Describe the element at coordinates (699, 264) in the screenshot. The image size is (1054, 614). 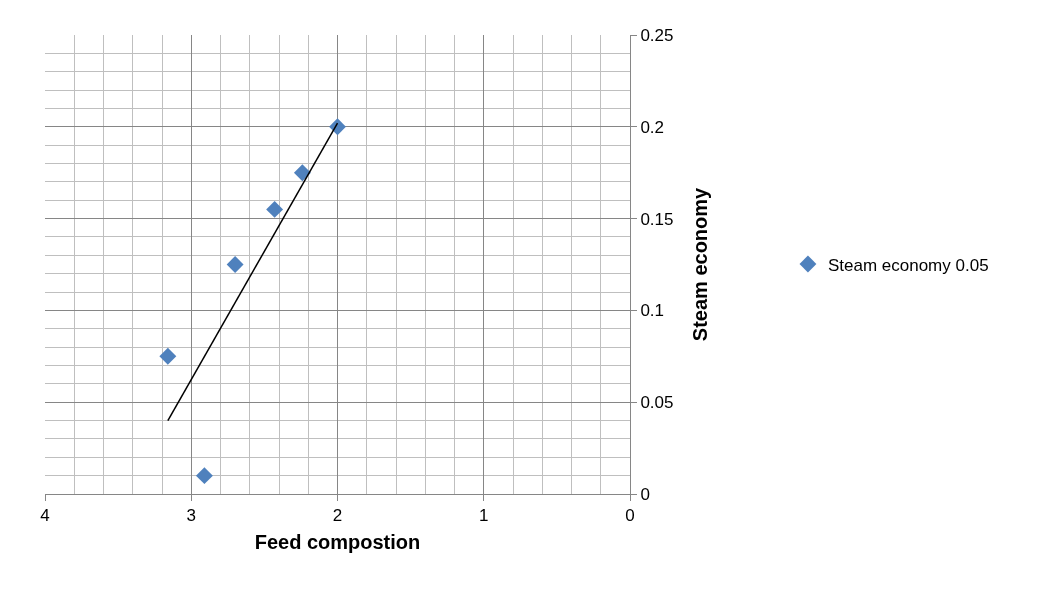
I see `y-axis-title: Steam economy` at that location.